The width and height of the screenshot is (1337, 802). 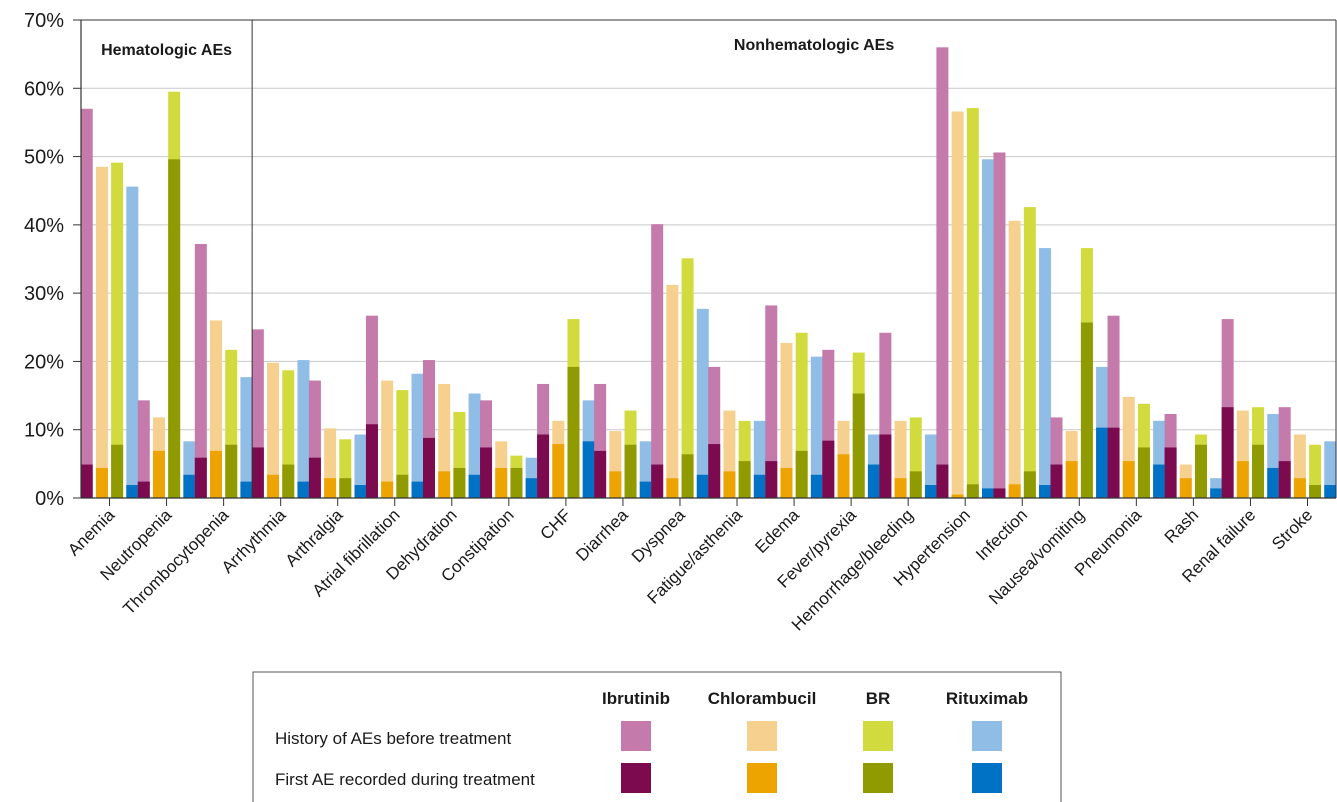 I want to click on category-label: Rash, so click(x=1181, y=525).